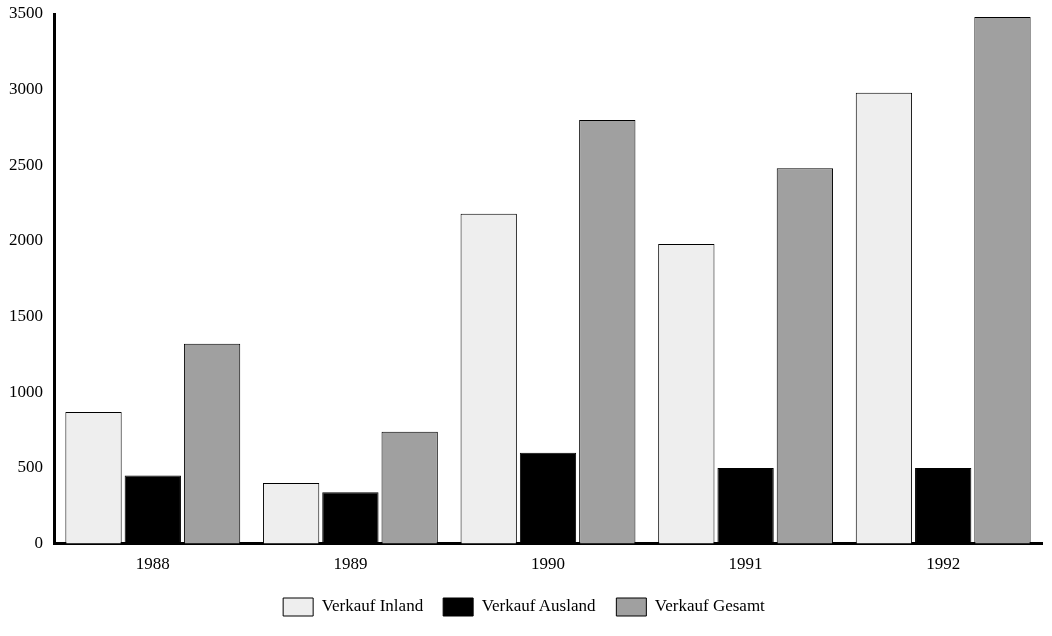  What do you see at coordinates (38, 543) in the screenshot?
I see `y-tick-label: 0` at bounding box center [38, 543].